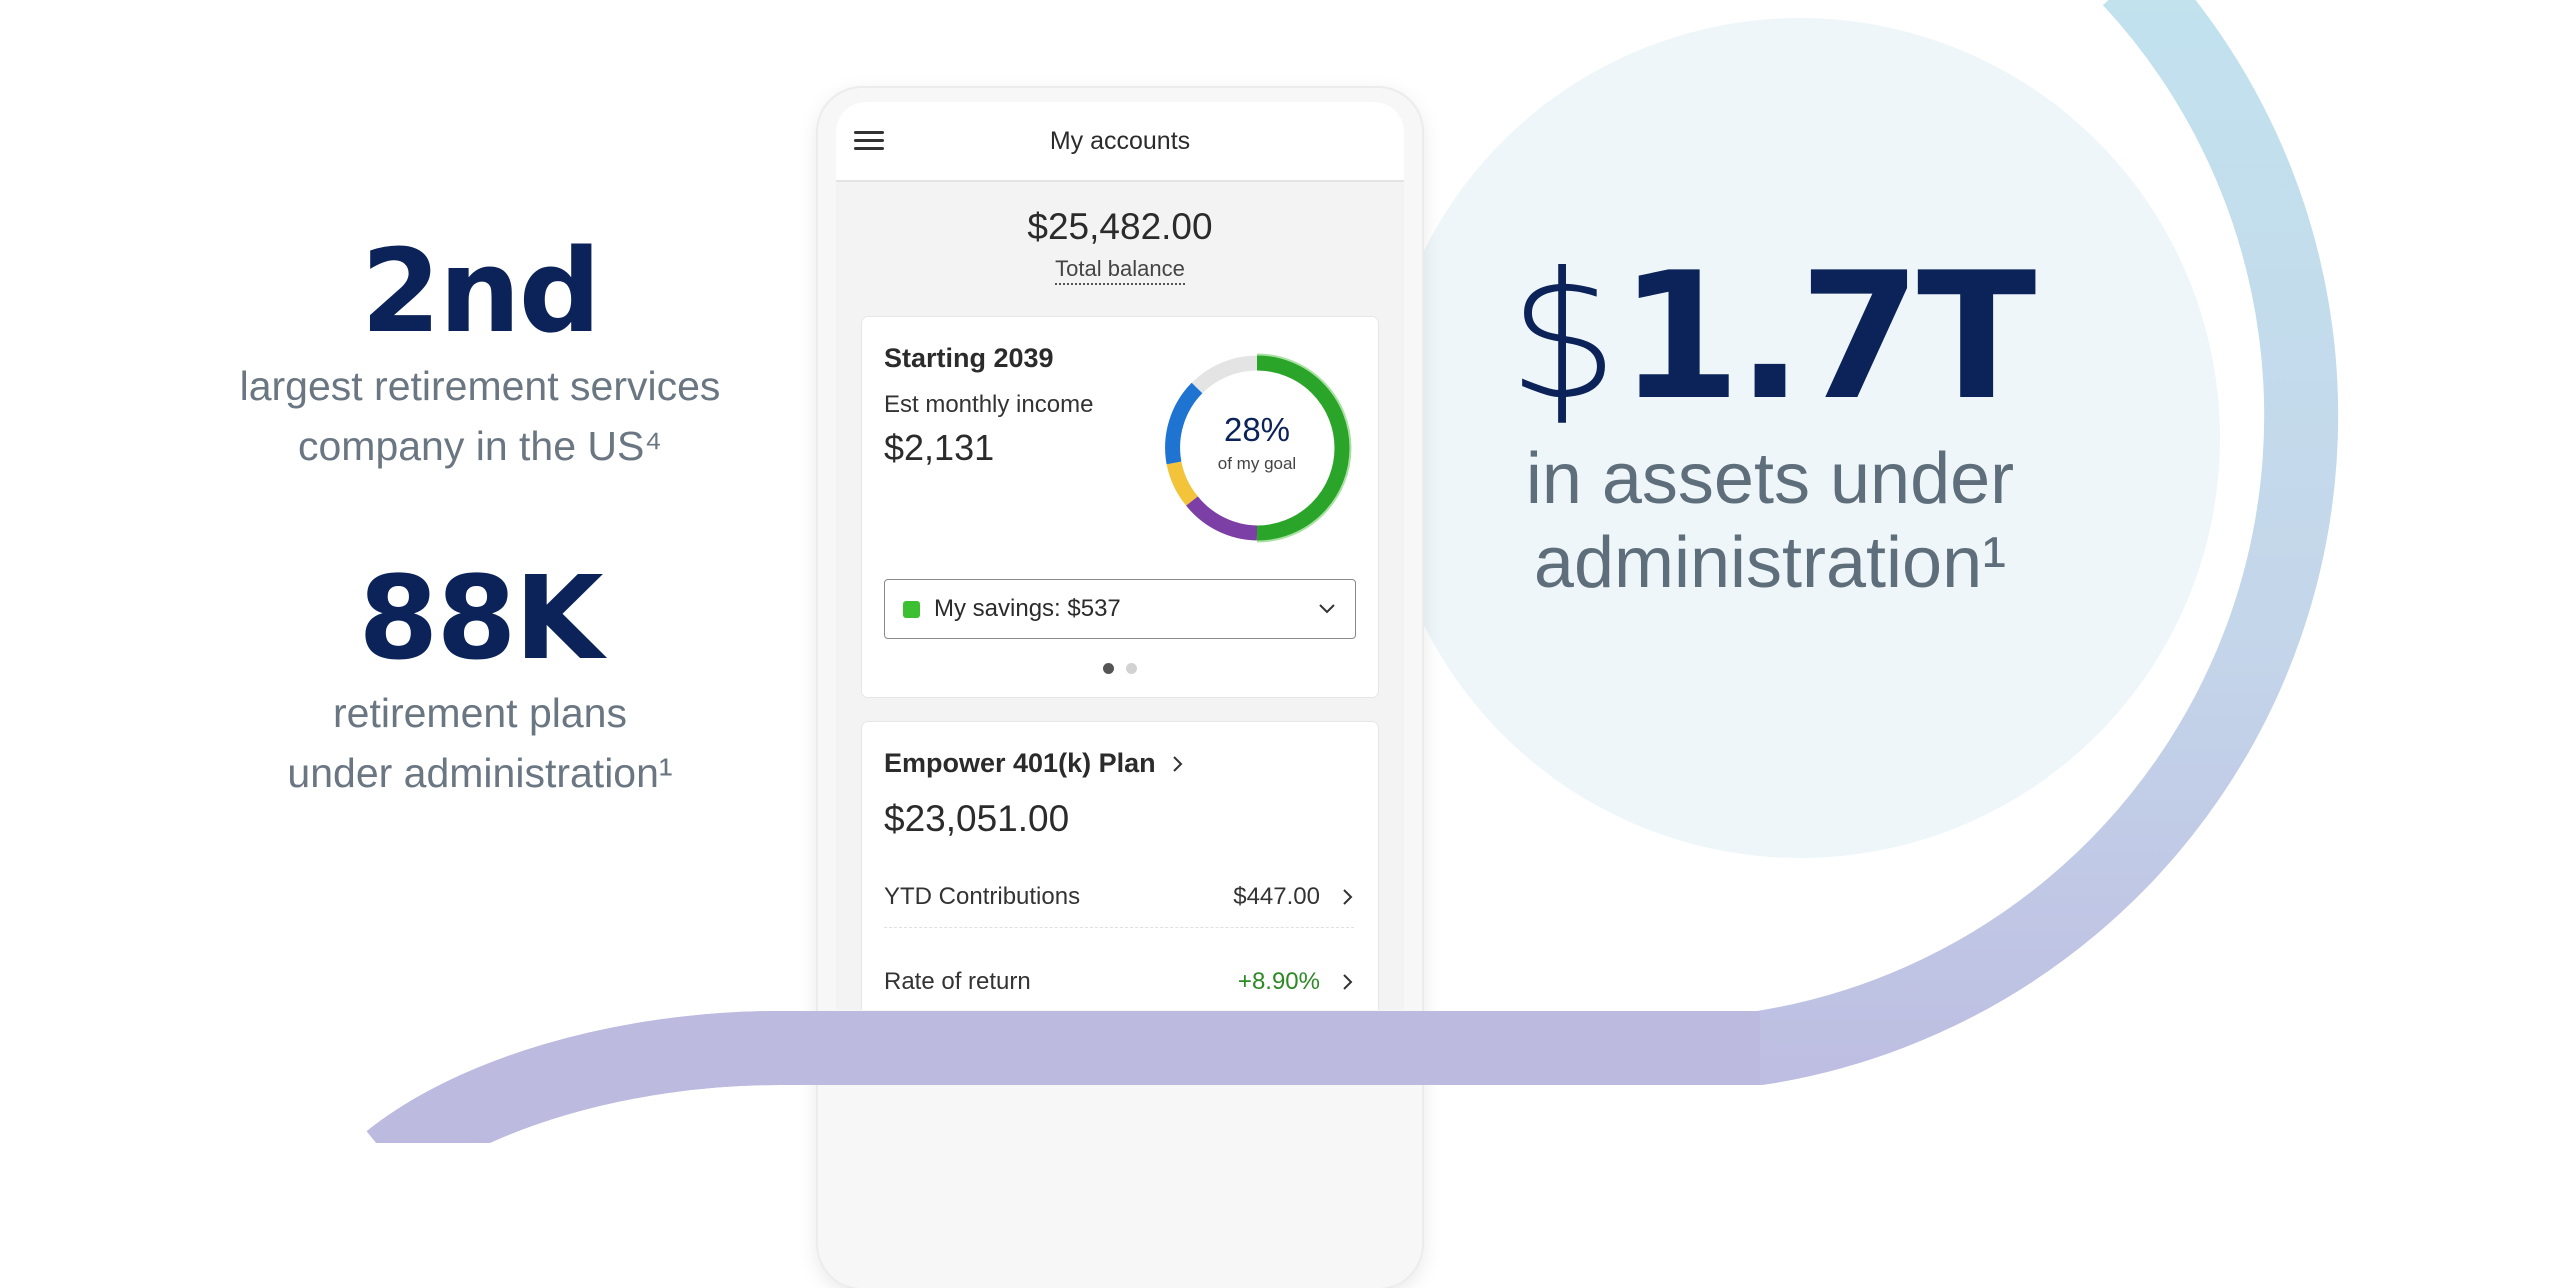 This screenshot has width=2560, height=1288. Describe the element at coordinates (1257, 463) in the screenshot. I see `goal-percent-label: of my goal` at that location.